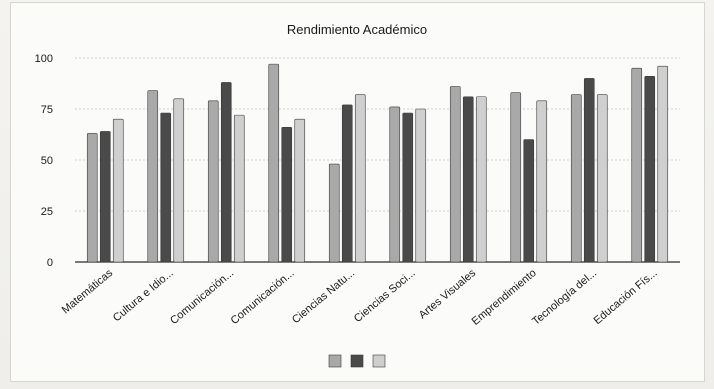 The height and width of the screenshot is (389, 714). I want to click on y-tick-label: 100, so click(44, 59).